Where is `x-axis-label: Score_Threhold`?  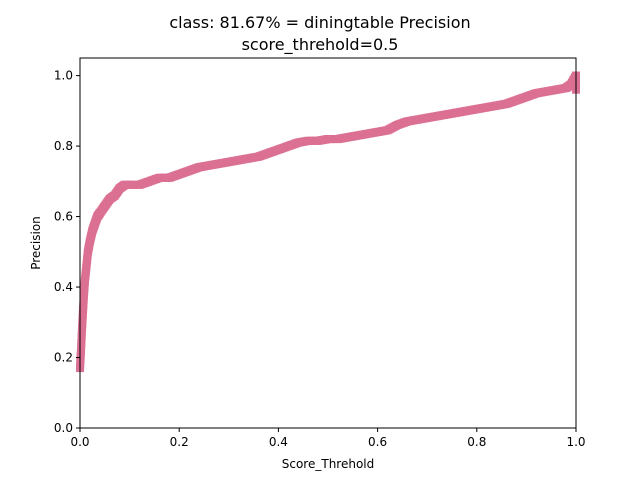 x-axis-label: Score_Threhold is located at coordinates (328, 464).